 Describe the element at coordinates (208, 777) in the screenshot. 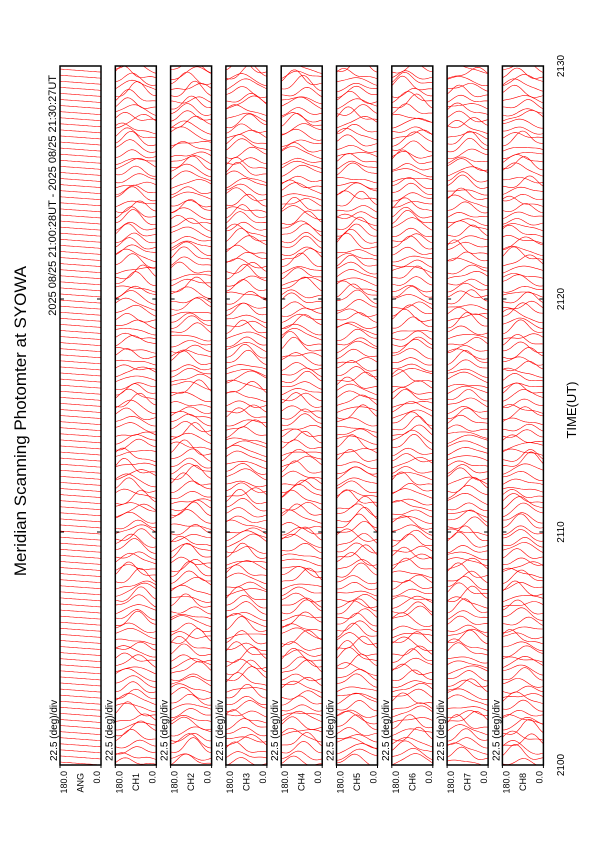

I see `y-tick-label: 0.0` at that location.